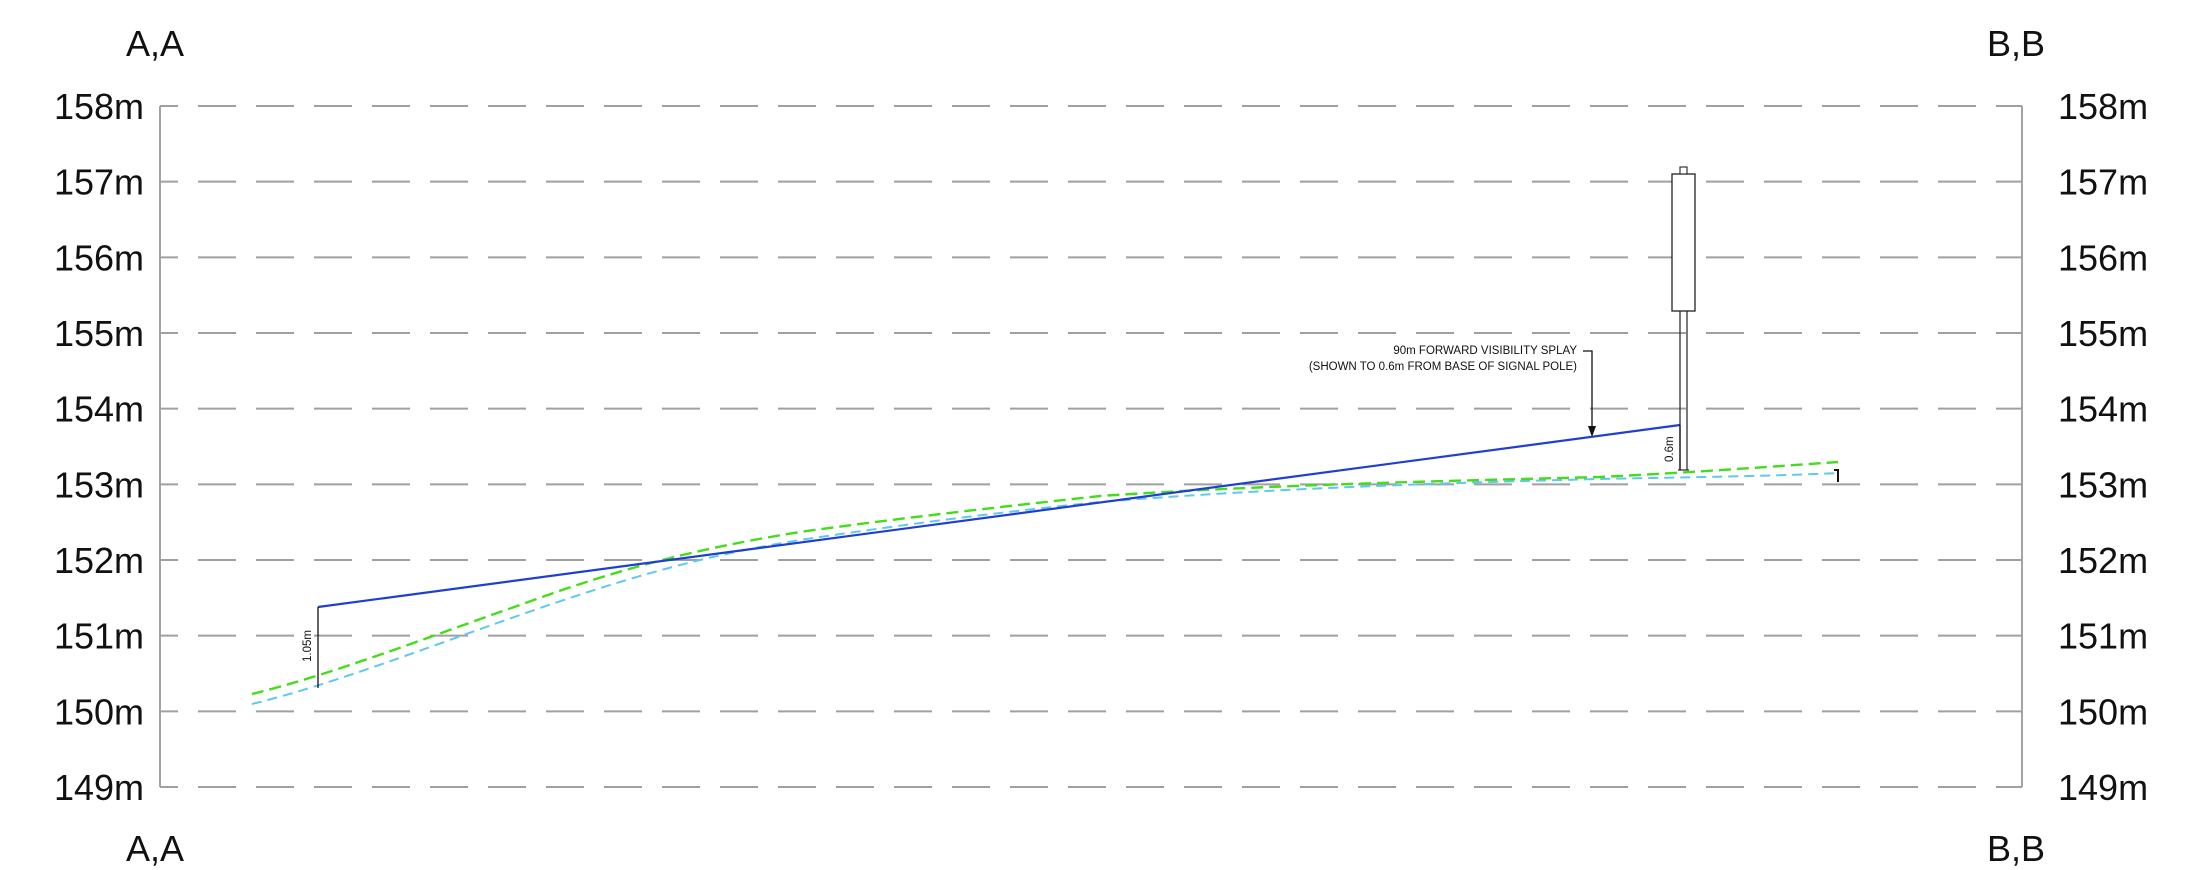 This screenshot has width=2188, height=870. I want to click on annotation-line-2: (SHOWN TO 0.6m FROM BASE OF SIGNAL POLE), so click(1443, 367).